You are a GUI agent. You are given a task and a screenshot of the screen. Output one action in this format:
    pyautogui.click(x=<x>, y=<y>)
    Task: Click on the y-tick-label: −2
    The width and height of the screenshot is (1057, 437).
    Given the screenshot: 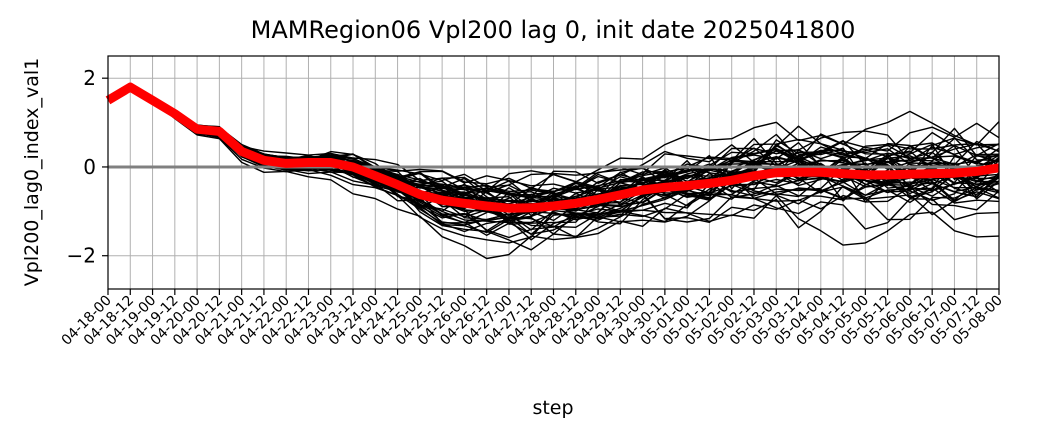 What is the action you would take?
    pyautogui.click(x=81, y=256)
    